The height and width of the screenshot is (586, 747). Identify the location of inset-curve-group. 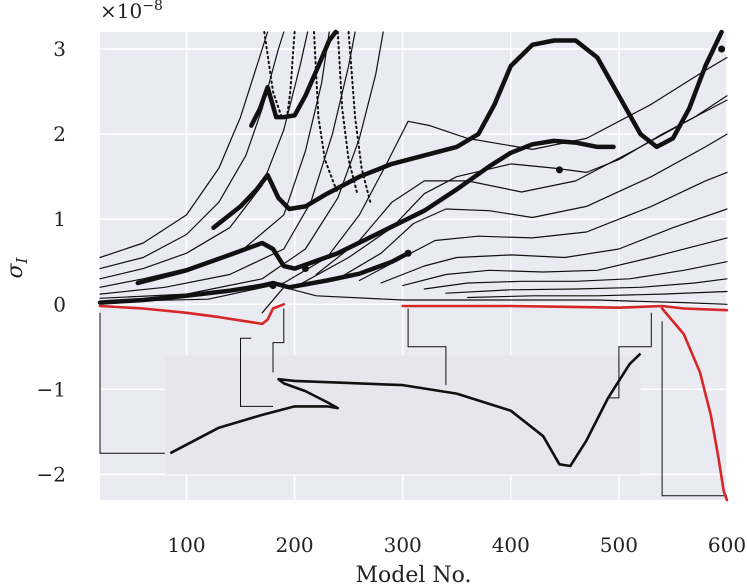
(405, 410).